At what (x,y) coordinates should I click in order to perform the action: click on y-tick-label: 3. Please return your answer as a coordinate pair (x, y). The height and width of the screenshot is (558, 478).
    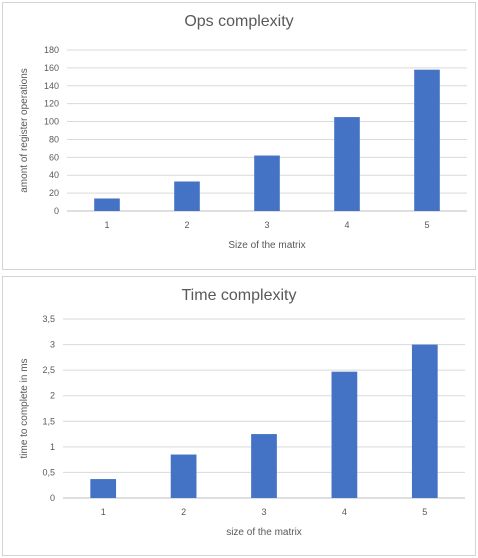
    Looking at the image, I should click on (52, 345).